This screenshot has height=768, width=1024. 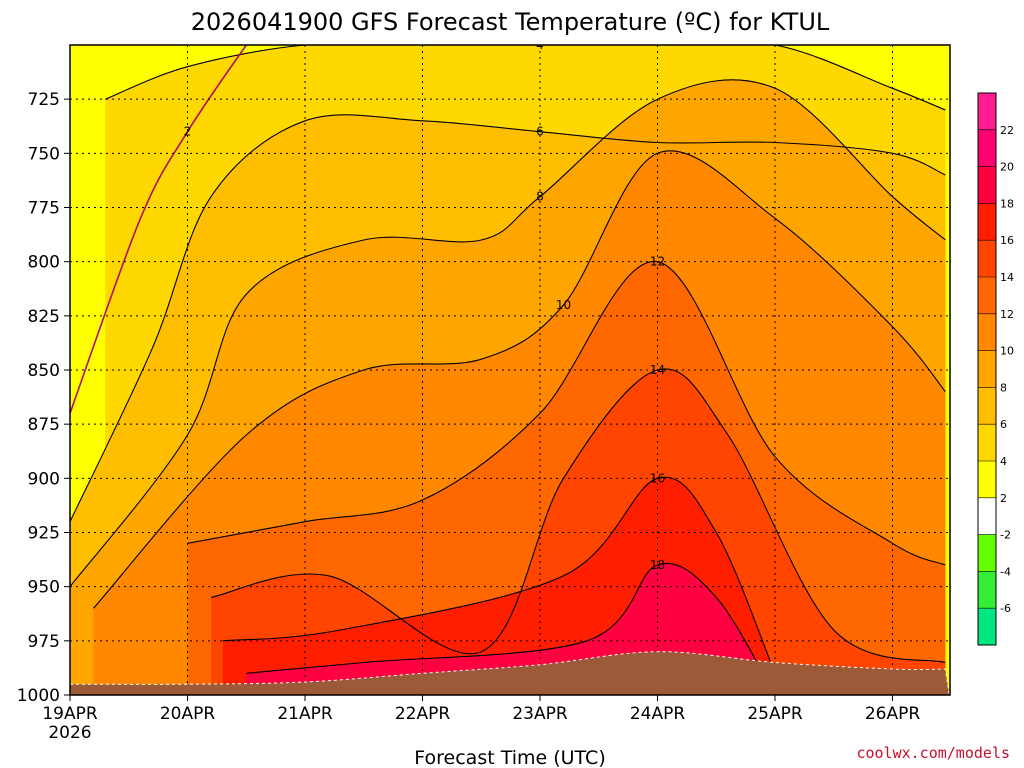 What do you see at coordinates (1007, 314) in the screenshot?
I see `colorbar-label: 12` at bounding box center [1007, 314].